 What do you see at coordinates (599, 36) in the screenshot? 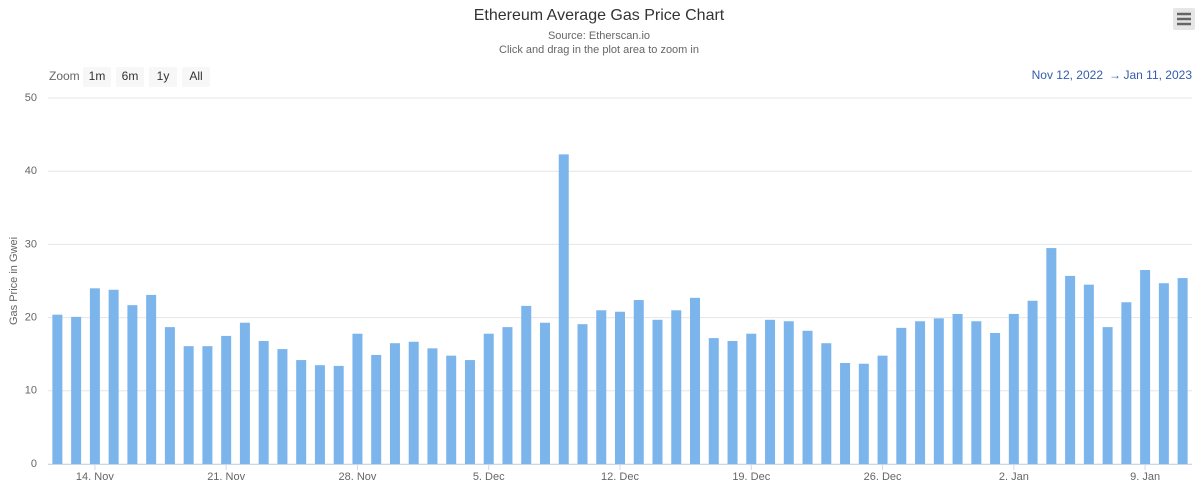
I see `chart-subtitle: Source: Etherscan.io` at bounding box center [599, 36].